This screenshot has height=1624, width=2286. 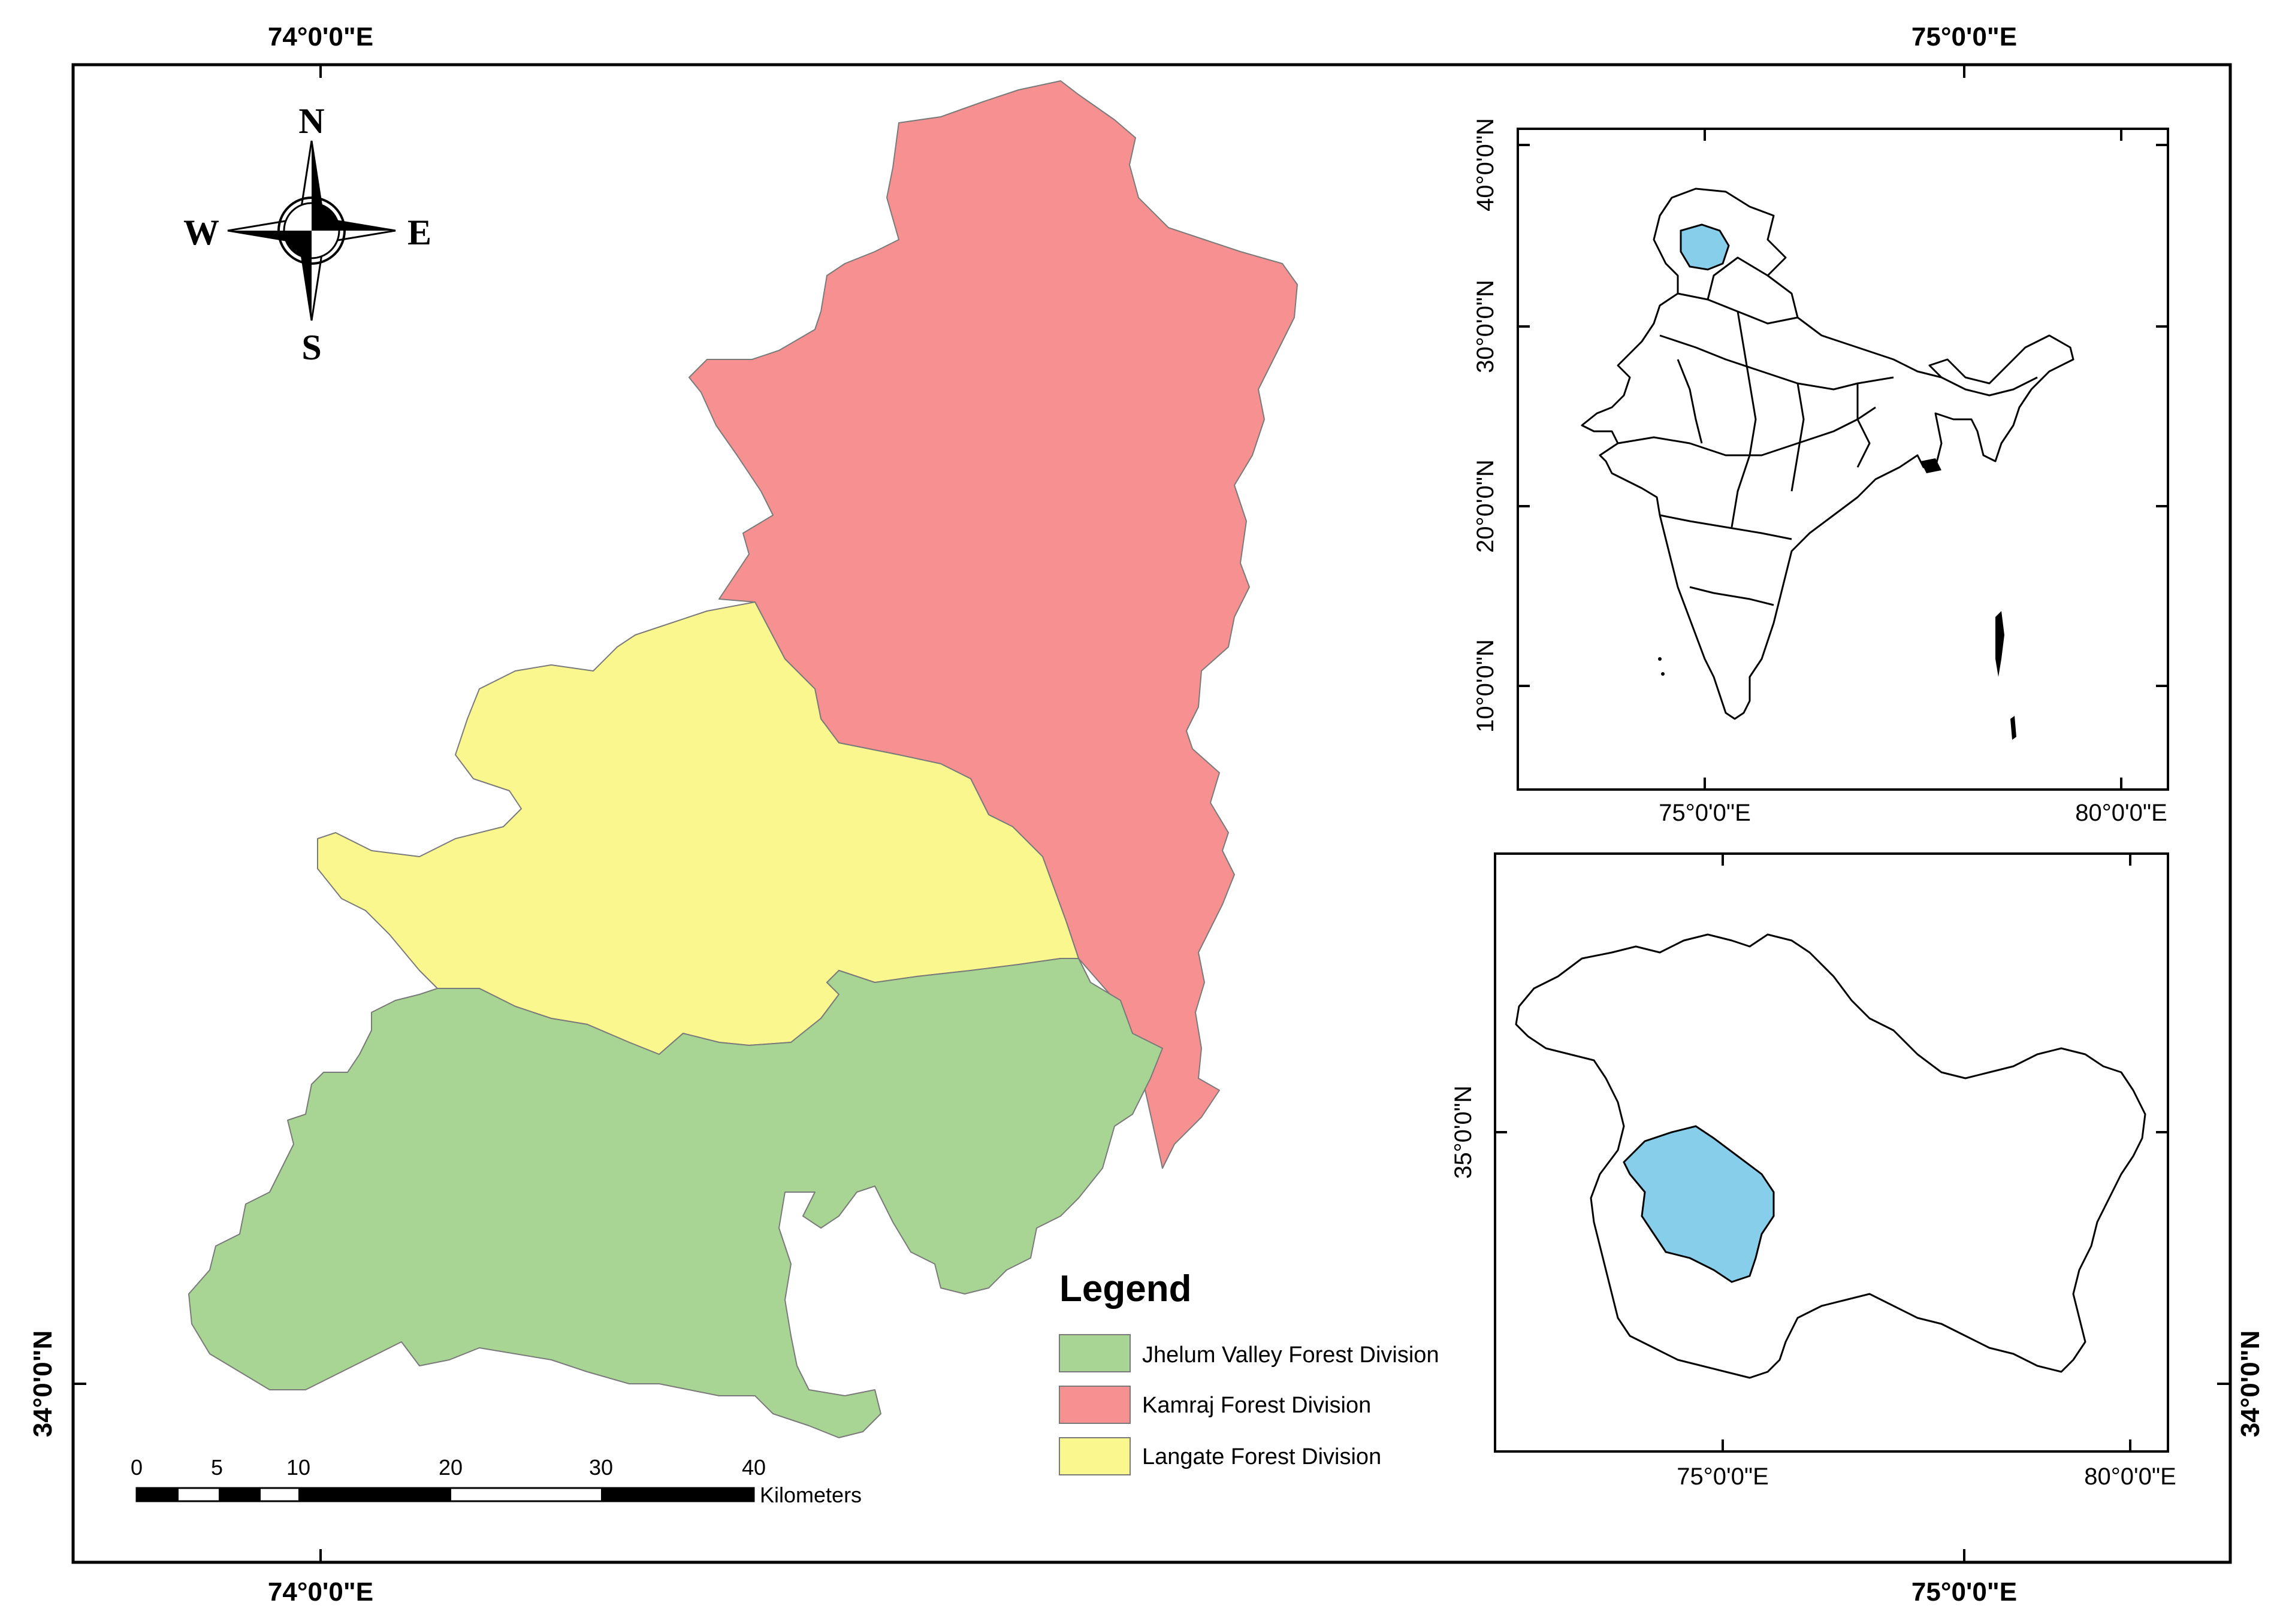 What do you see at coordinates (1256, 1406) in the screenshot?
I see `legend-label-kamraj: Kamraj Forest Division` at bounding box center [1256, 1406].